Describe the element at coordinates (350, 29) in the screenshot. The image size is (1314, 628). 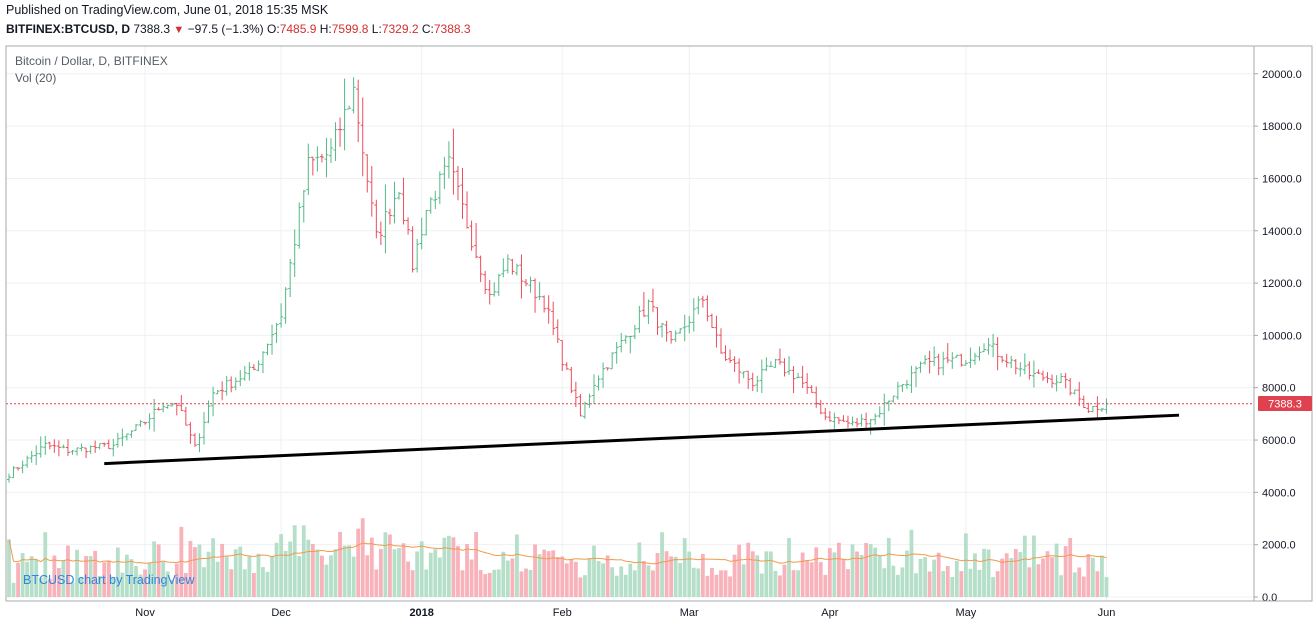
I see `high-value: 7599.8` at that location.